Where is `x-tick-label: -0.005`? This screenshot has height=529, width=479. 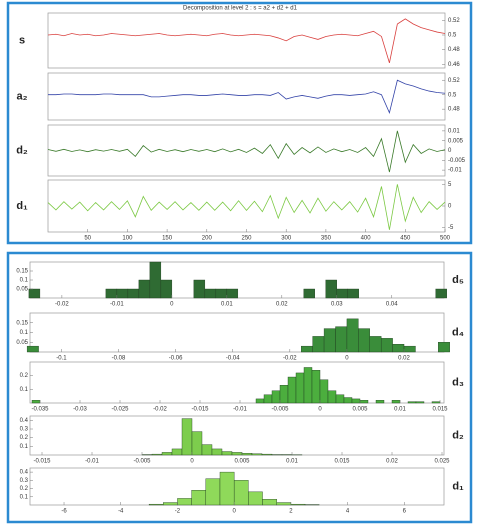 x-tick-label: -0.005 is located at coordinates (280, 410).